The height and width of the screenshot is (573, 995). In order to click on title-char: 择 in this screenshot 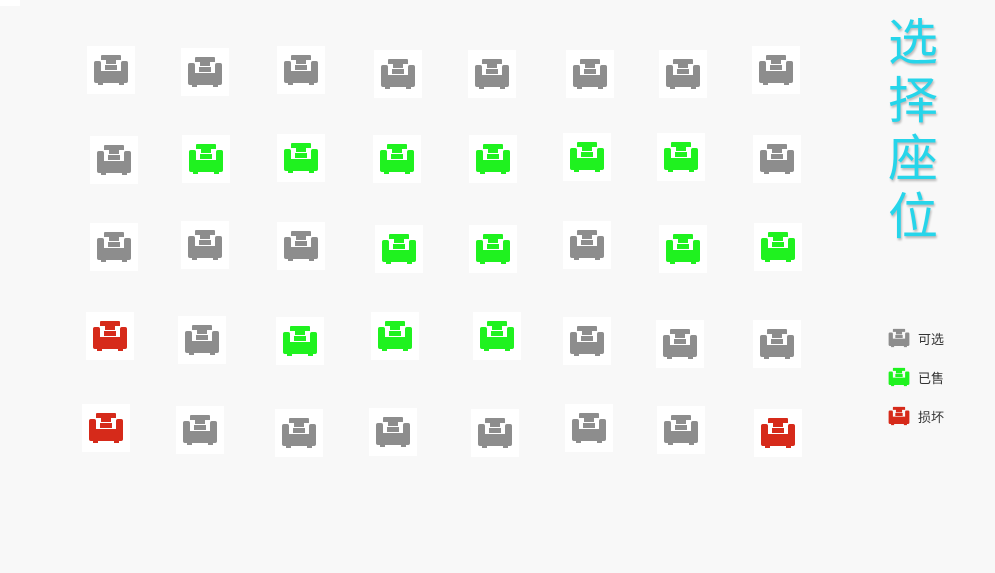, I will do `click(913, 101)`.